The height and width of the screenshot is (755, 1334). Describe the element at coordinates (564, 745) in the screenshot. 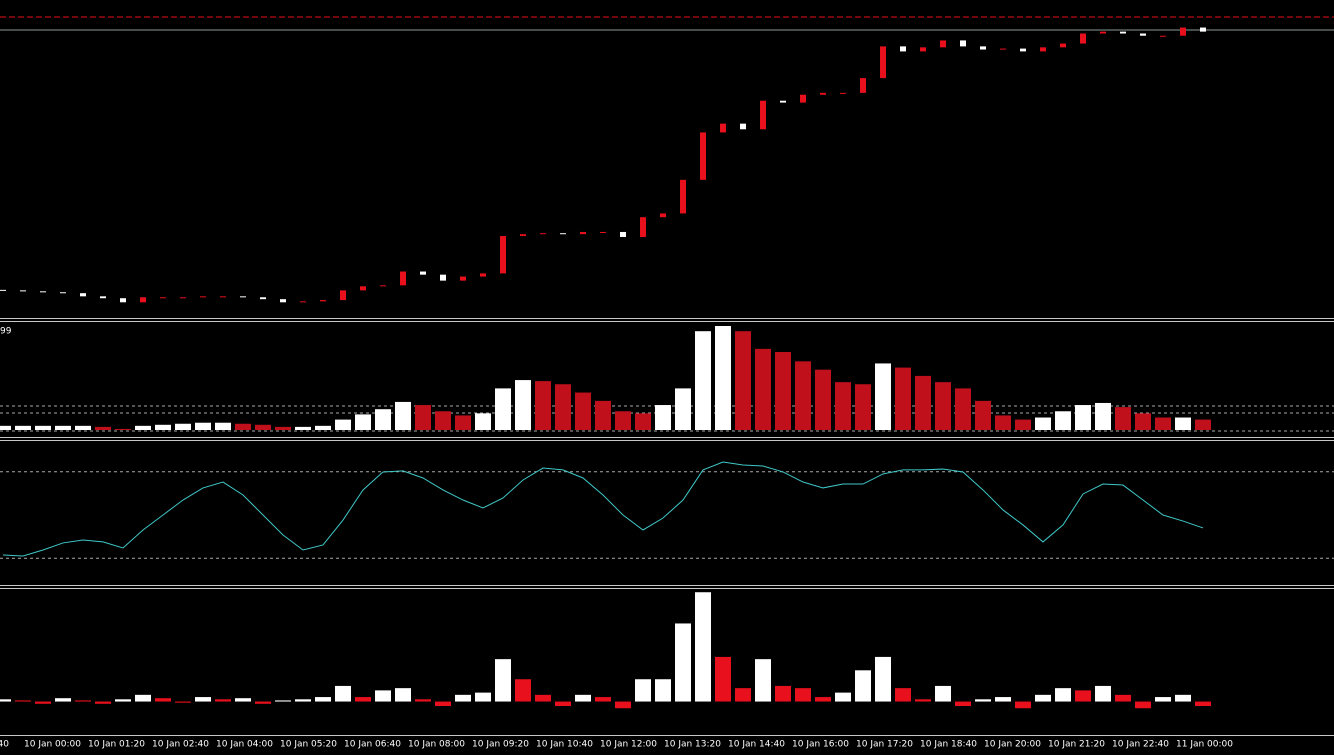

I see `x-tick-label: 10 Jan 10:40` at that location.